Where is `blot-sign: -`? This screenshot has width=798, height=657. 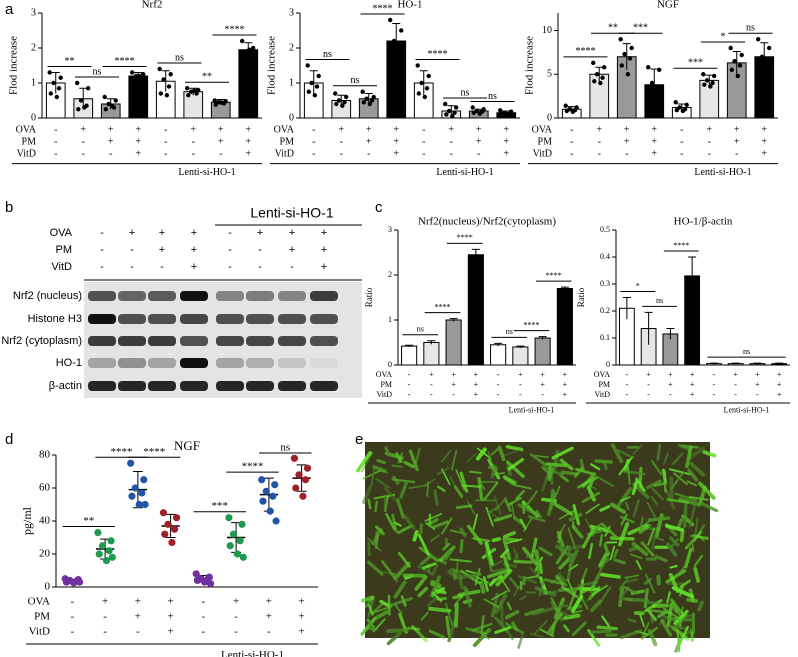
blot-sign: - is located at coordinates (102, 233).